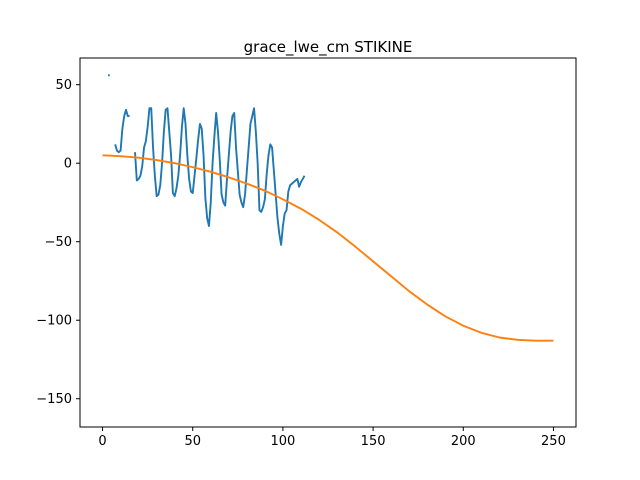 The image size is (640, 480). Describe the element at coordinates (54, 321) in the screenshot. I see `y-tick-label: −100` at that location.